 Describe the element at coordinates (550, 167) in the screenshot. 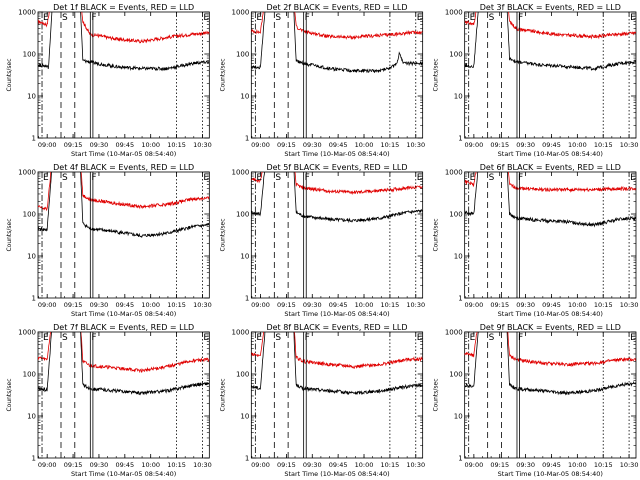

I see `chart-title: Det 6f BLACK = Events, RED = LLD` at that location.